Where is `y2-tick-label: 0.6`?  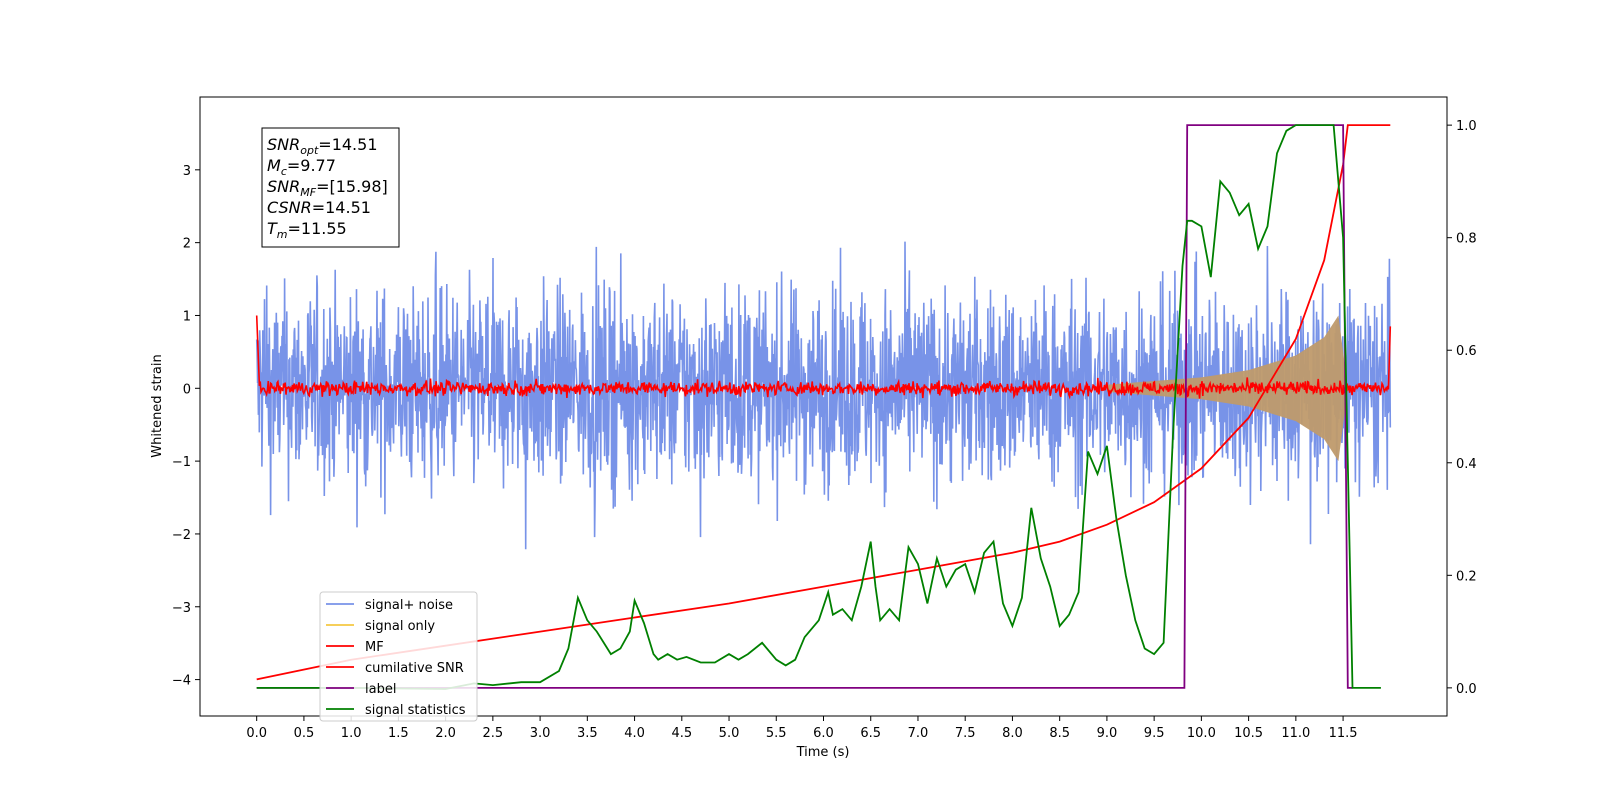
y2-tick-label: 0.6 is located at coordinates (1466, 351).